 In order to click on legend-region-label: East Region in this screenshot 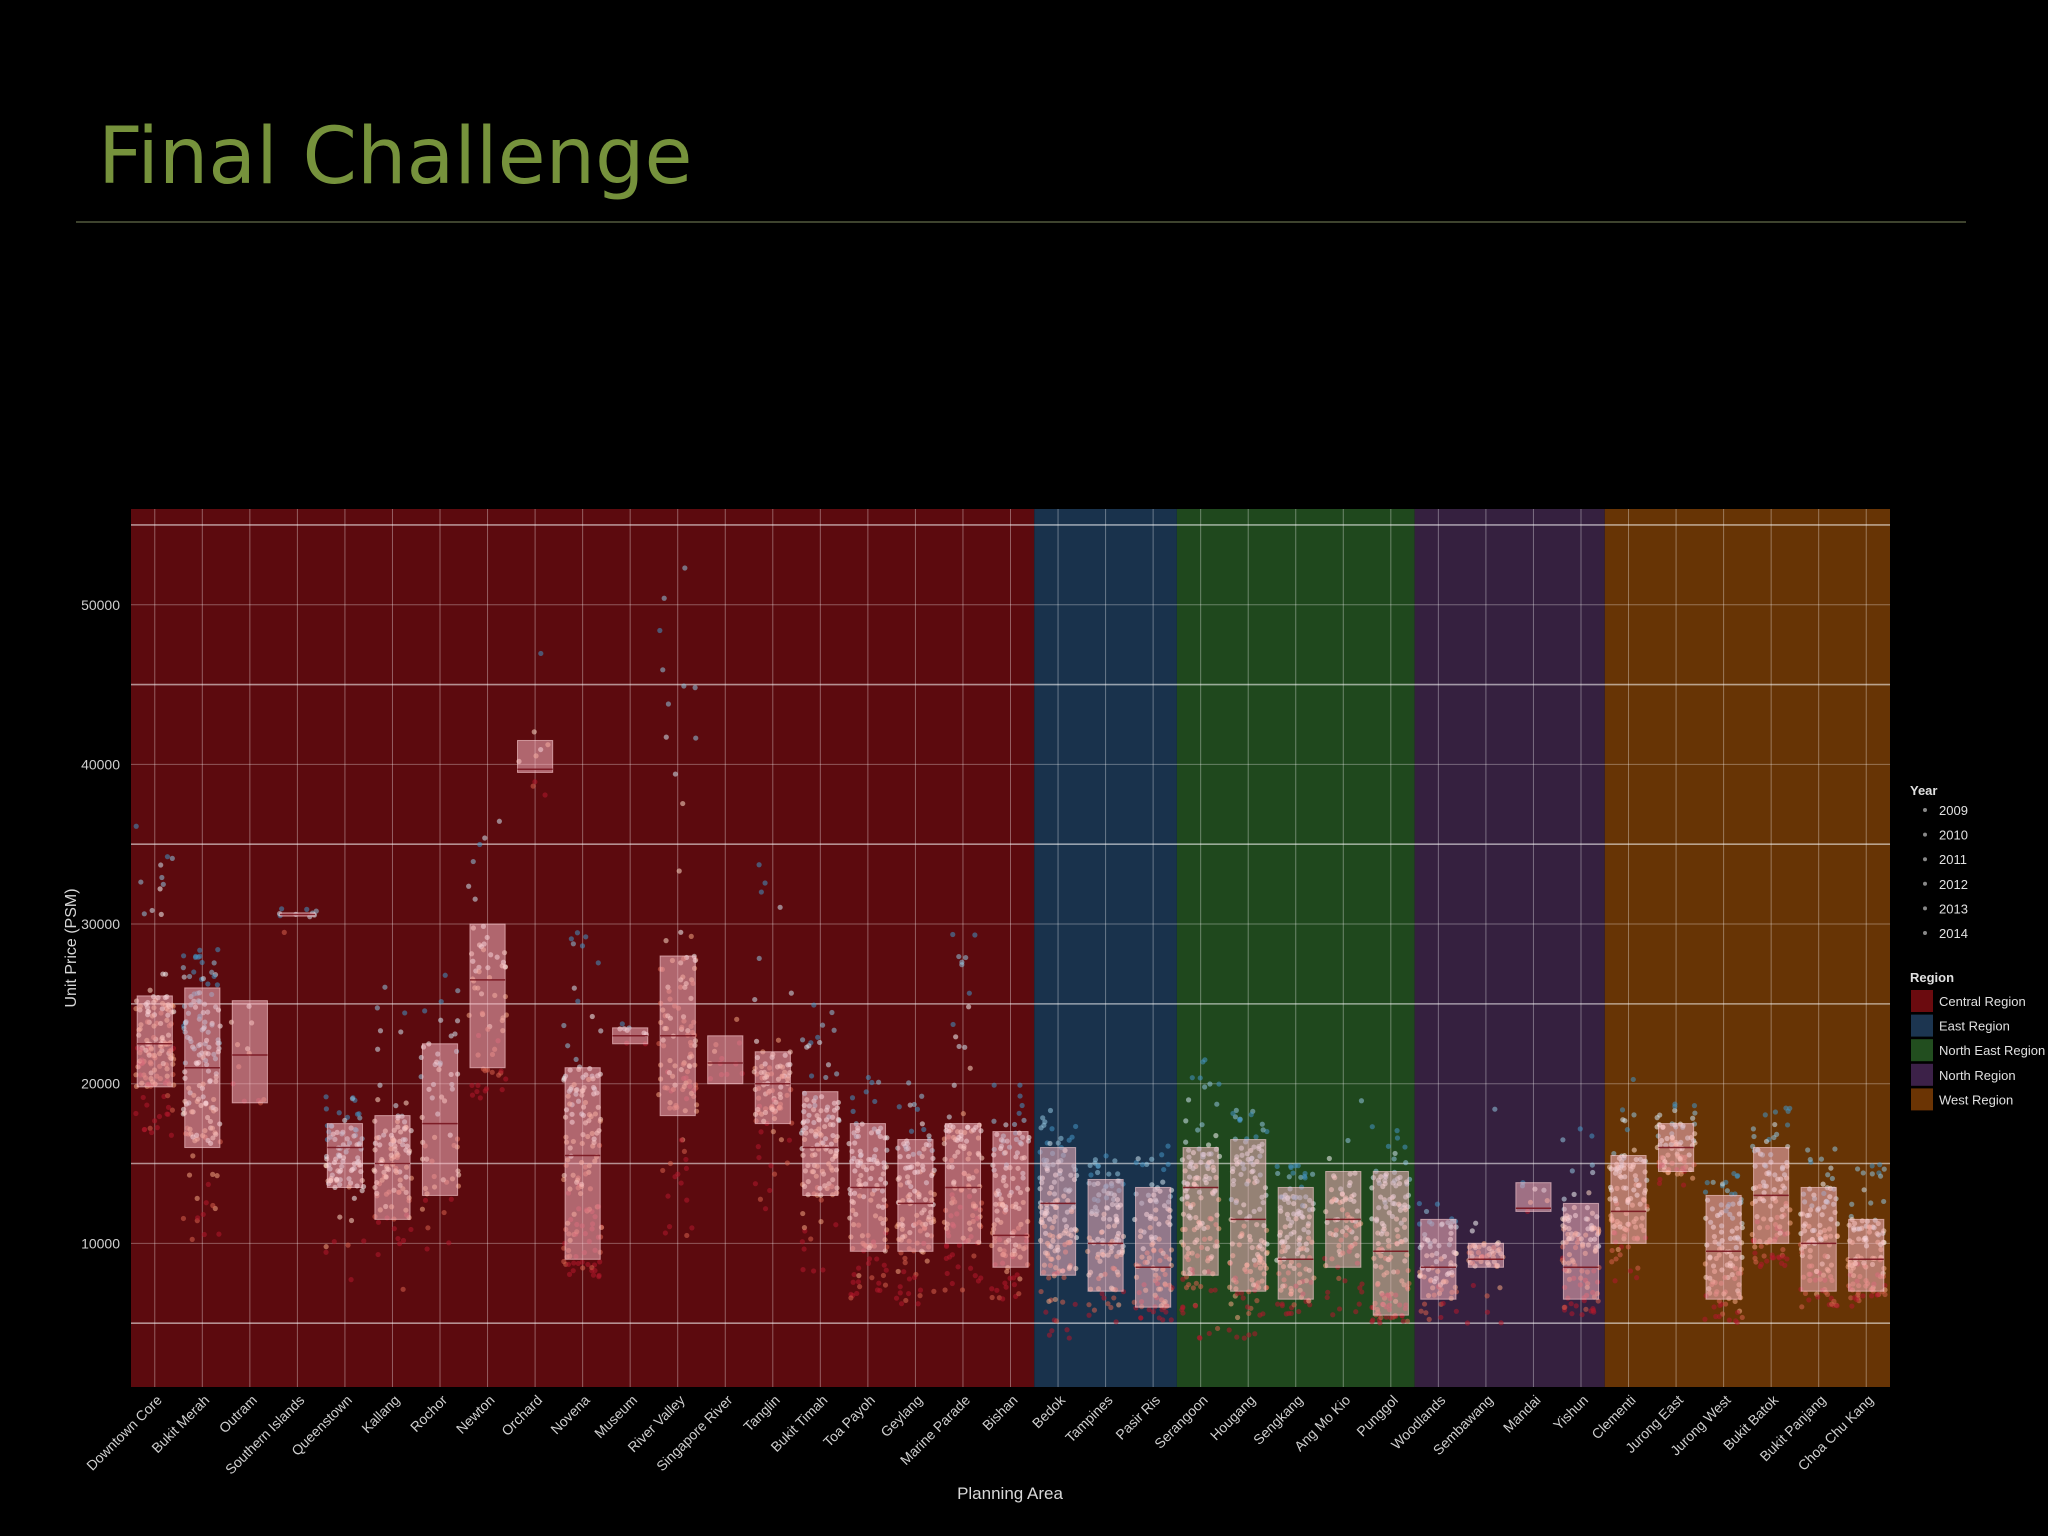, I will do `click(1974, 1026)`.